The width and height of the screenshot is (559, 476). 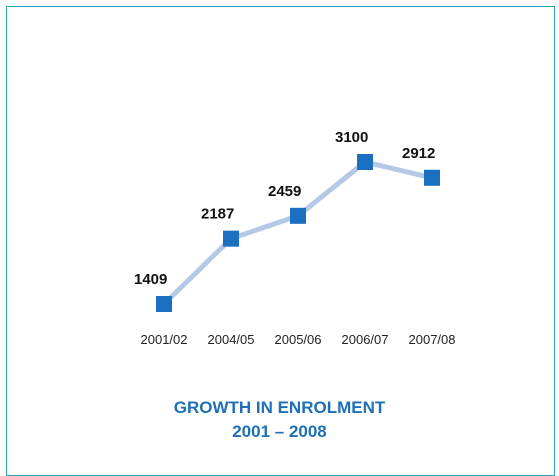 I want to click on x-axis-tick-labels: 2001/02 2004/05 2005/06 2006/07 2007/08, so click(x=298, y=339).